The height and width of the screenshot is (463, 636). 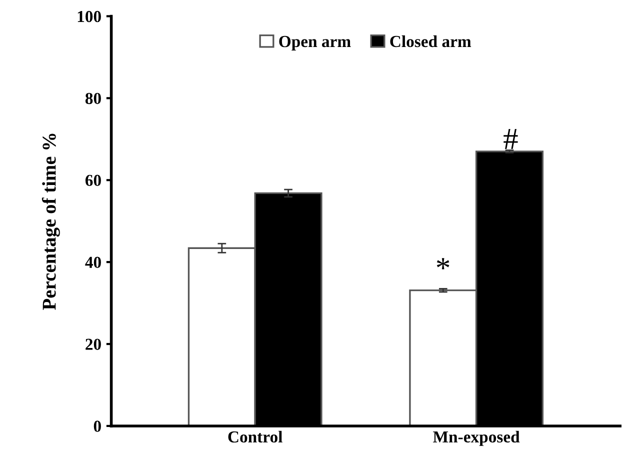 I want to click on annotation: #, so click(x=511, y=139).